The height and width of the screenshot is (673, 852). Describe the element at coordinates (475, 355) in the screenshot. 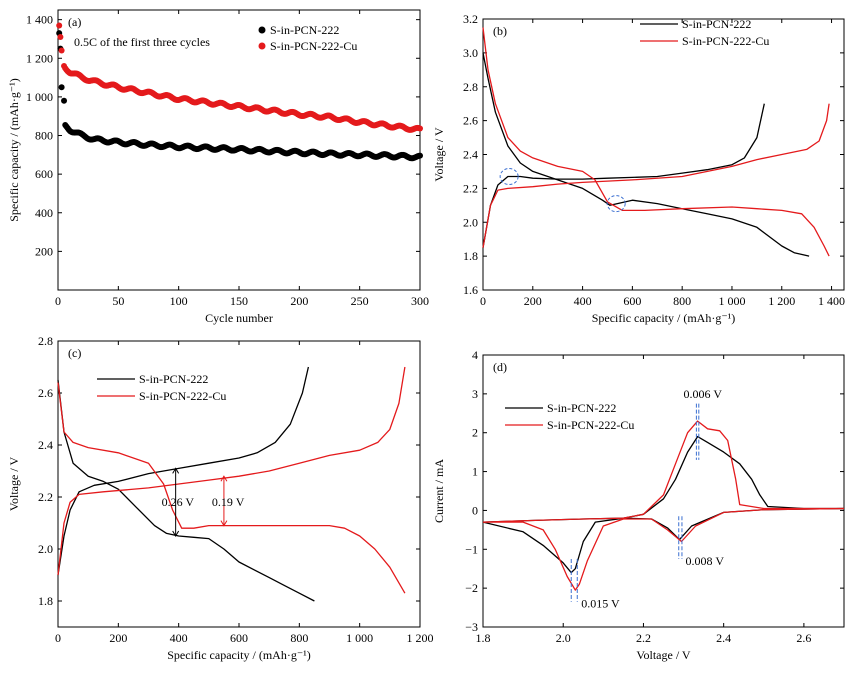

I see `y-tick-label: 4` at that location.